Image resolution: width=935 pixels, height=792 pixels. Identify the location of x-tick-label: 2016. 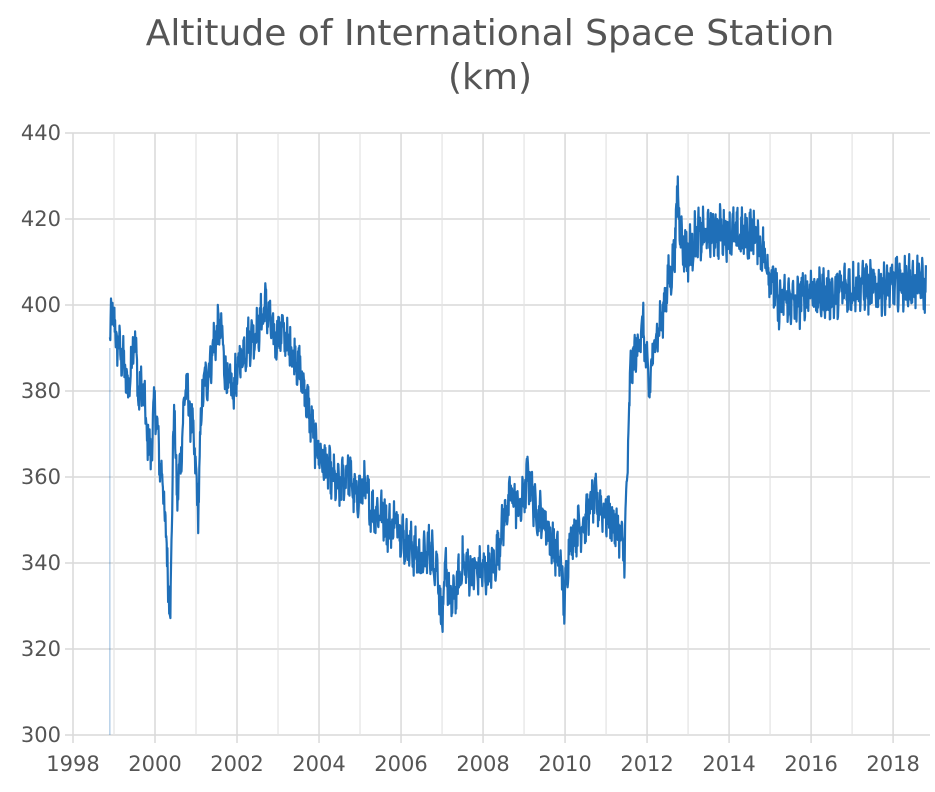
(810, 764).